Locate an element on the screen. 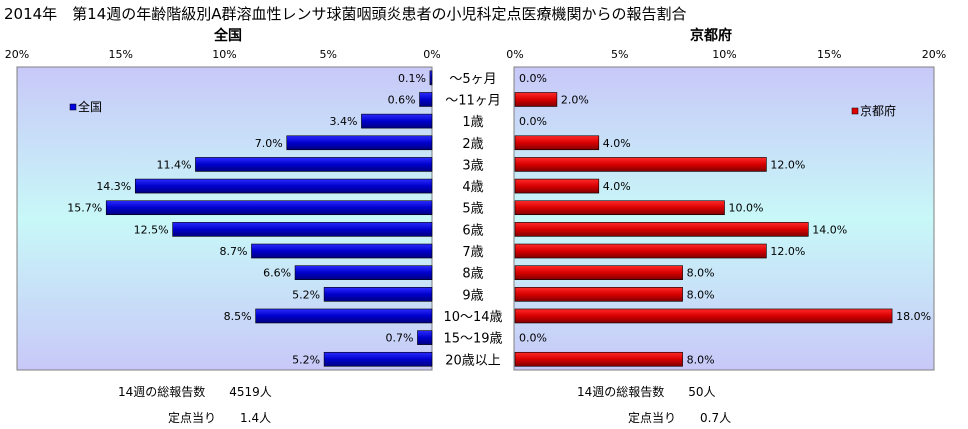 Image resolution: width=968 pixels, height=429 pixels. right-total-reports: 14週の総報告数 50人 is located at coordinates (646, 392).